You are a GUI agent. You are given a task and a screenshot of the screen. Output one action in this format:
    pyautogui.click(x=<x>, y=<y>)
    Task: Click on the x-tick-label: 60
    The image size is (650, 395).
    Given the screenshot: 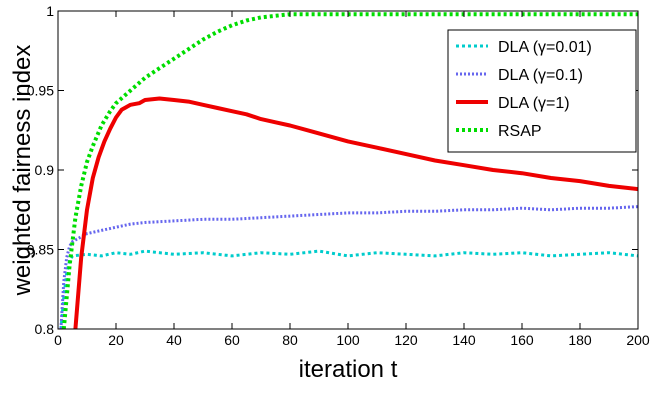 What is the action you would take?
    pyautogui.click(x=232, y=340)
    